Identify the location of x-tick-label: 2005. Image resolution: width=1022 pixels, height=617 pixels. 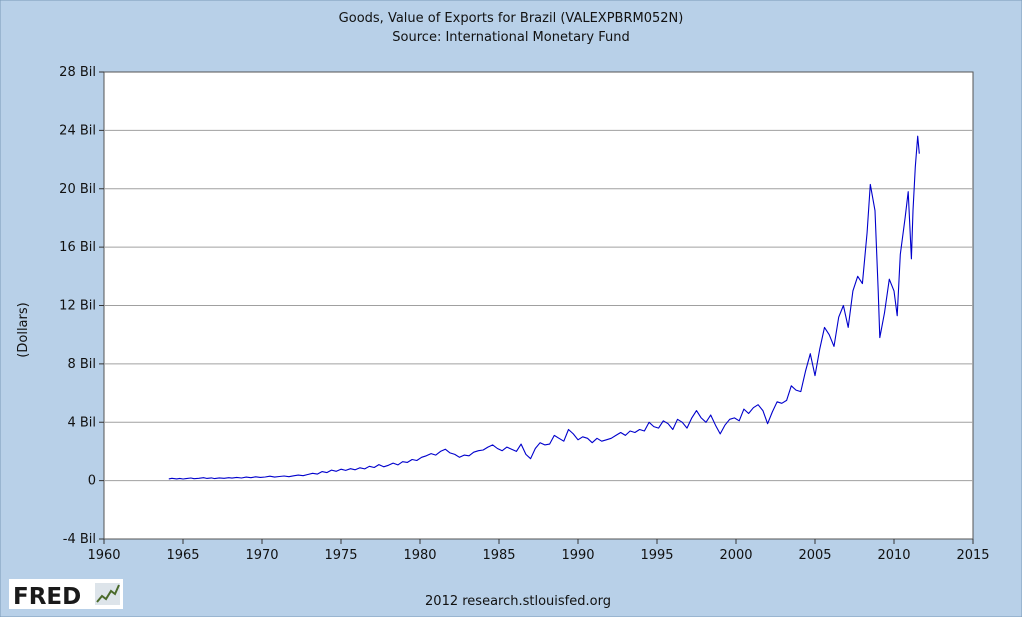
(814, 555).